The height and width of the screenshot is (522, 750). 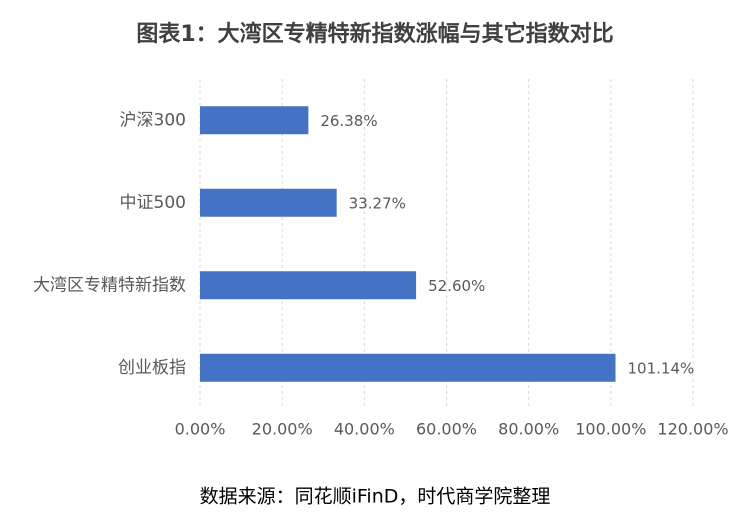 What do you see at coordinates (456, 286) in the screenshot?
I see `data-label: 52.60%` at bounding box center [456, 286].